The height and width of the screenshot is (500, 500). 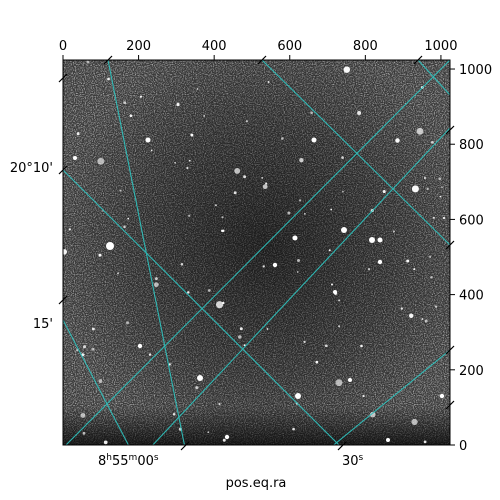 What do you see at coordinates (231, 461) in the screenshot?
I see `ra-tick-labels: 8h55m00s 30s` at bounding box center [231, 461].